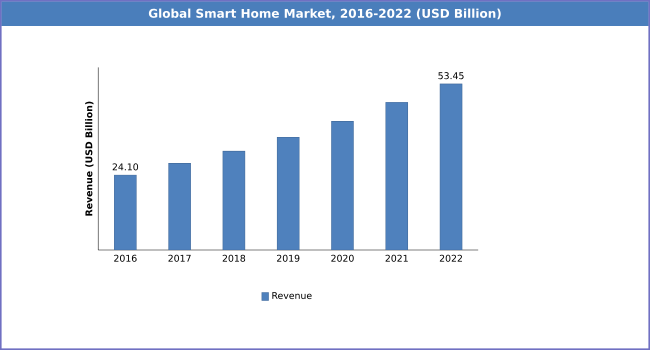 The image size is (650, 350). What do you see at coordinates (89, 159) in the screenshot?
I see `y-axis-title: Revenue (USD Billion)` at bounding box center [89, 159].